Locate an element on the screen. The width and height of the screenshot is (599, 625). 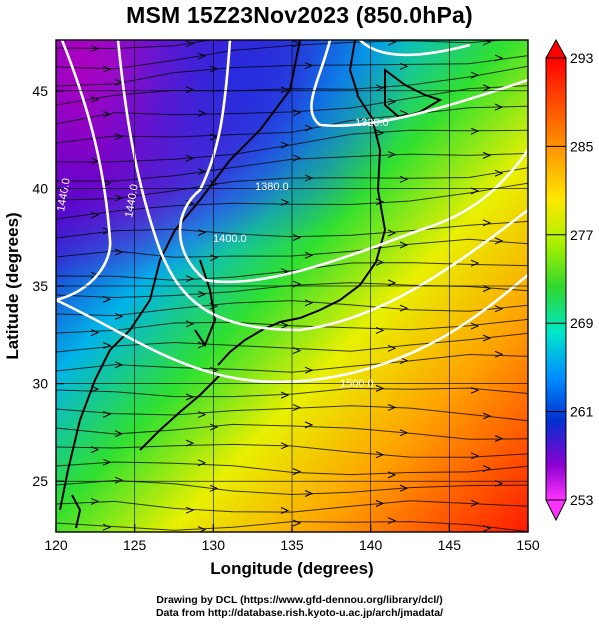
x-tick-label: 130 is located at coordinates (214, 545).